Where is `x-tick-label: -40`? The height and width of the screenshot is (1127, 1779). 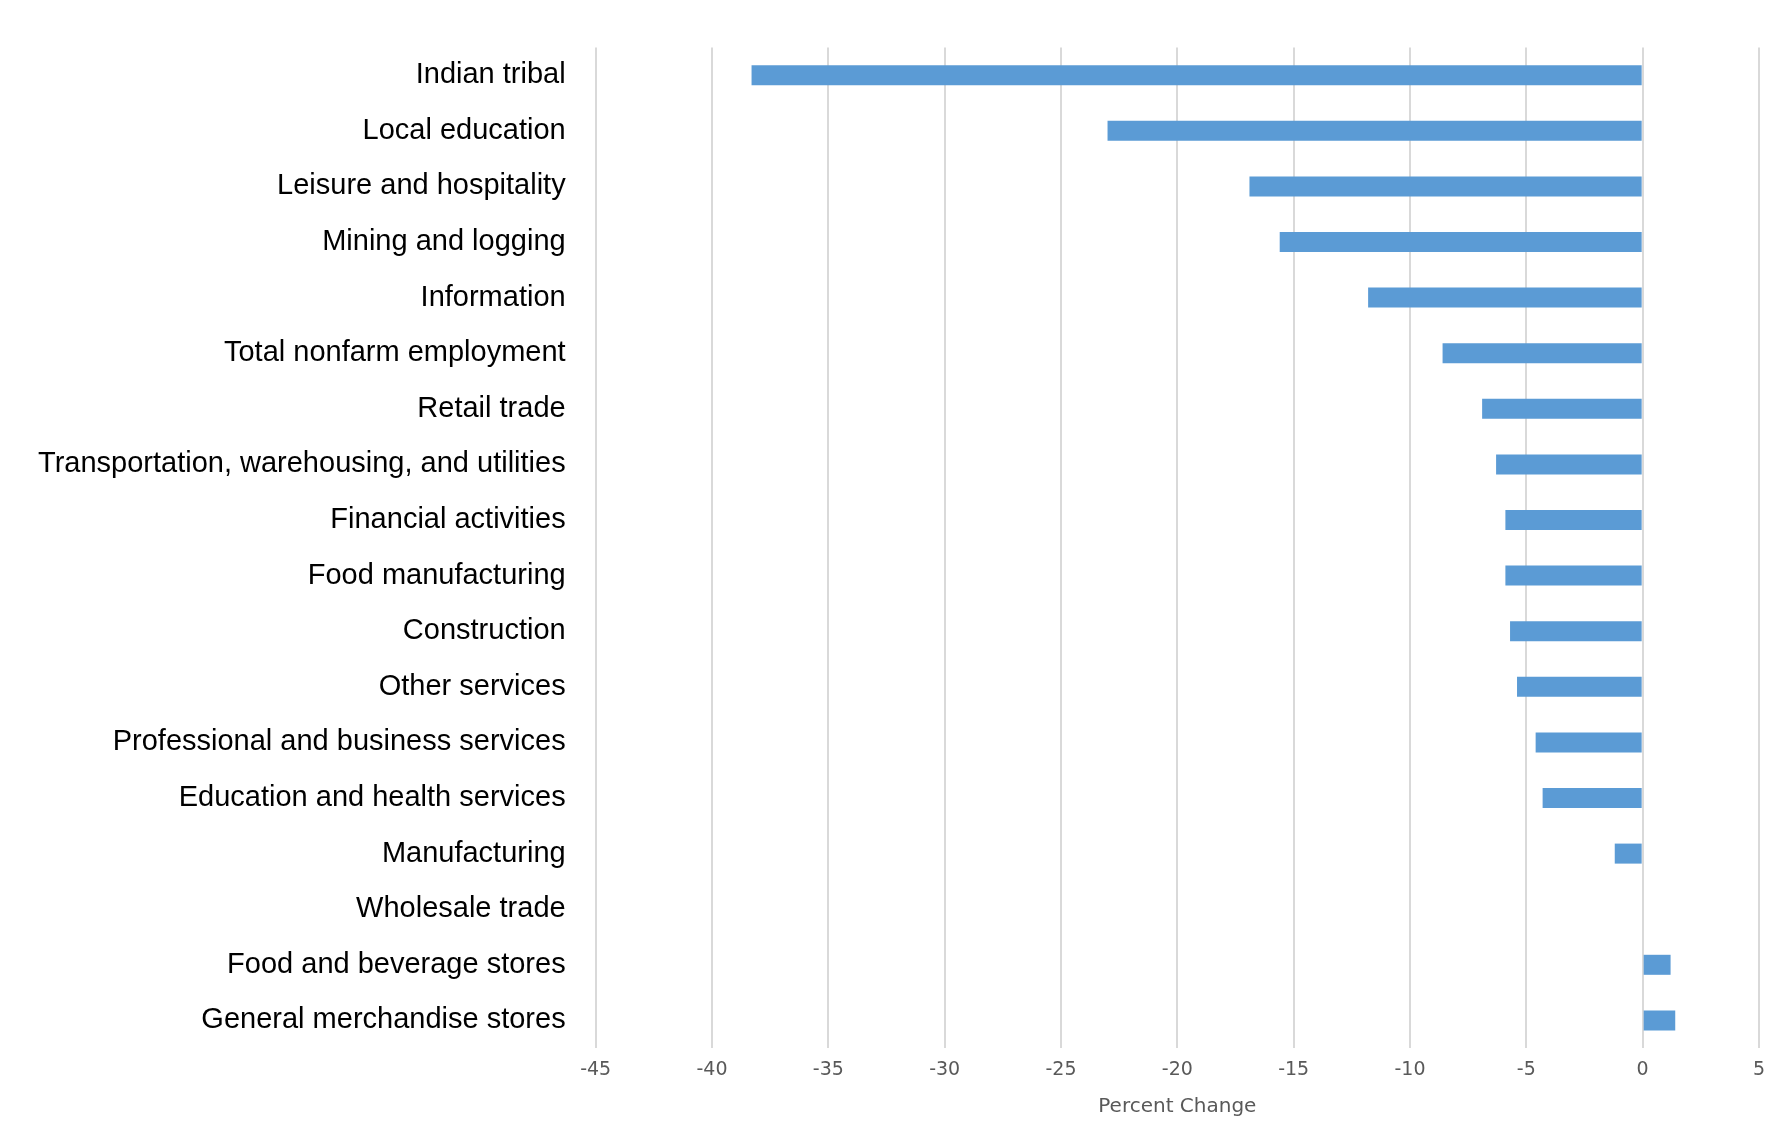 x-tick-label: -40 is located at coordinates (712, 1067).